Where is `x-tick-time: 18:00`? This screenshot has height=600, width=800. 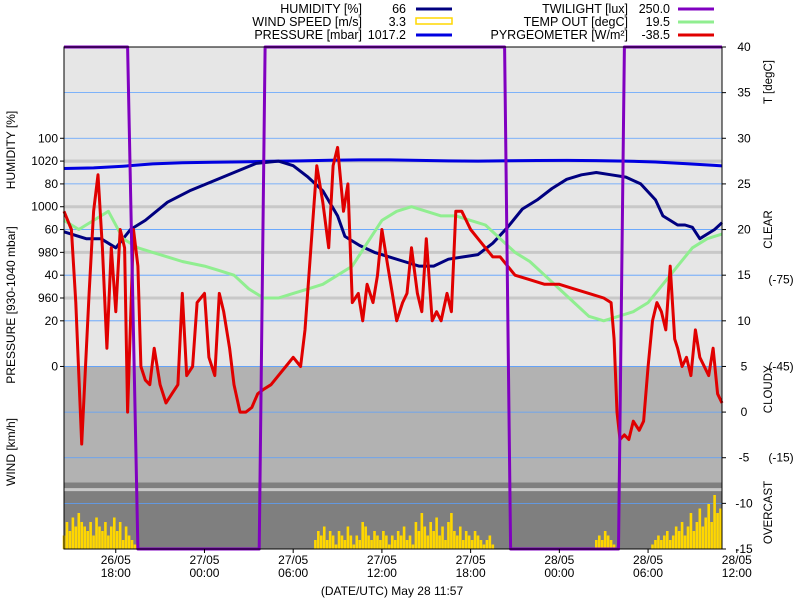
x-tick-time: 18:00 is located at coordinates (116, 573).